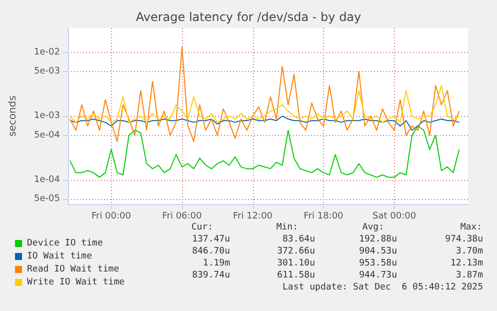 The width and height of the screenshot is (497, 311). I want to click on legend-label: Write IO Wait time, so click(76, 283).